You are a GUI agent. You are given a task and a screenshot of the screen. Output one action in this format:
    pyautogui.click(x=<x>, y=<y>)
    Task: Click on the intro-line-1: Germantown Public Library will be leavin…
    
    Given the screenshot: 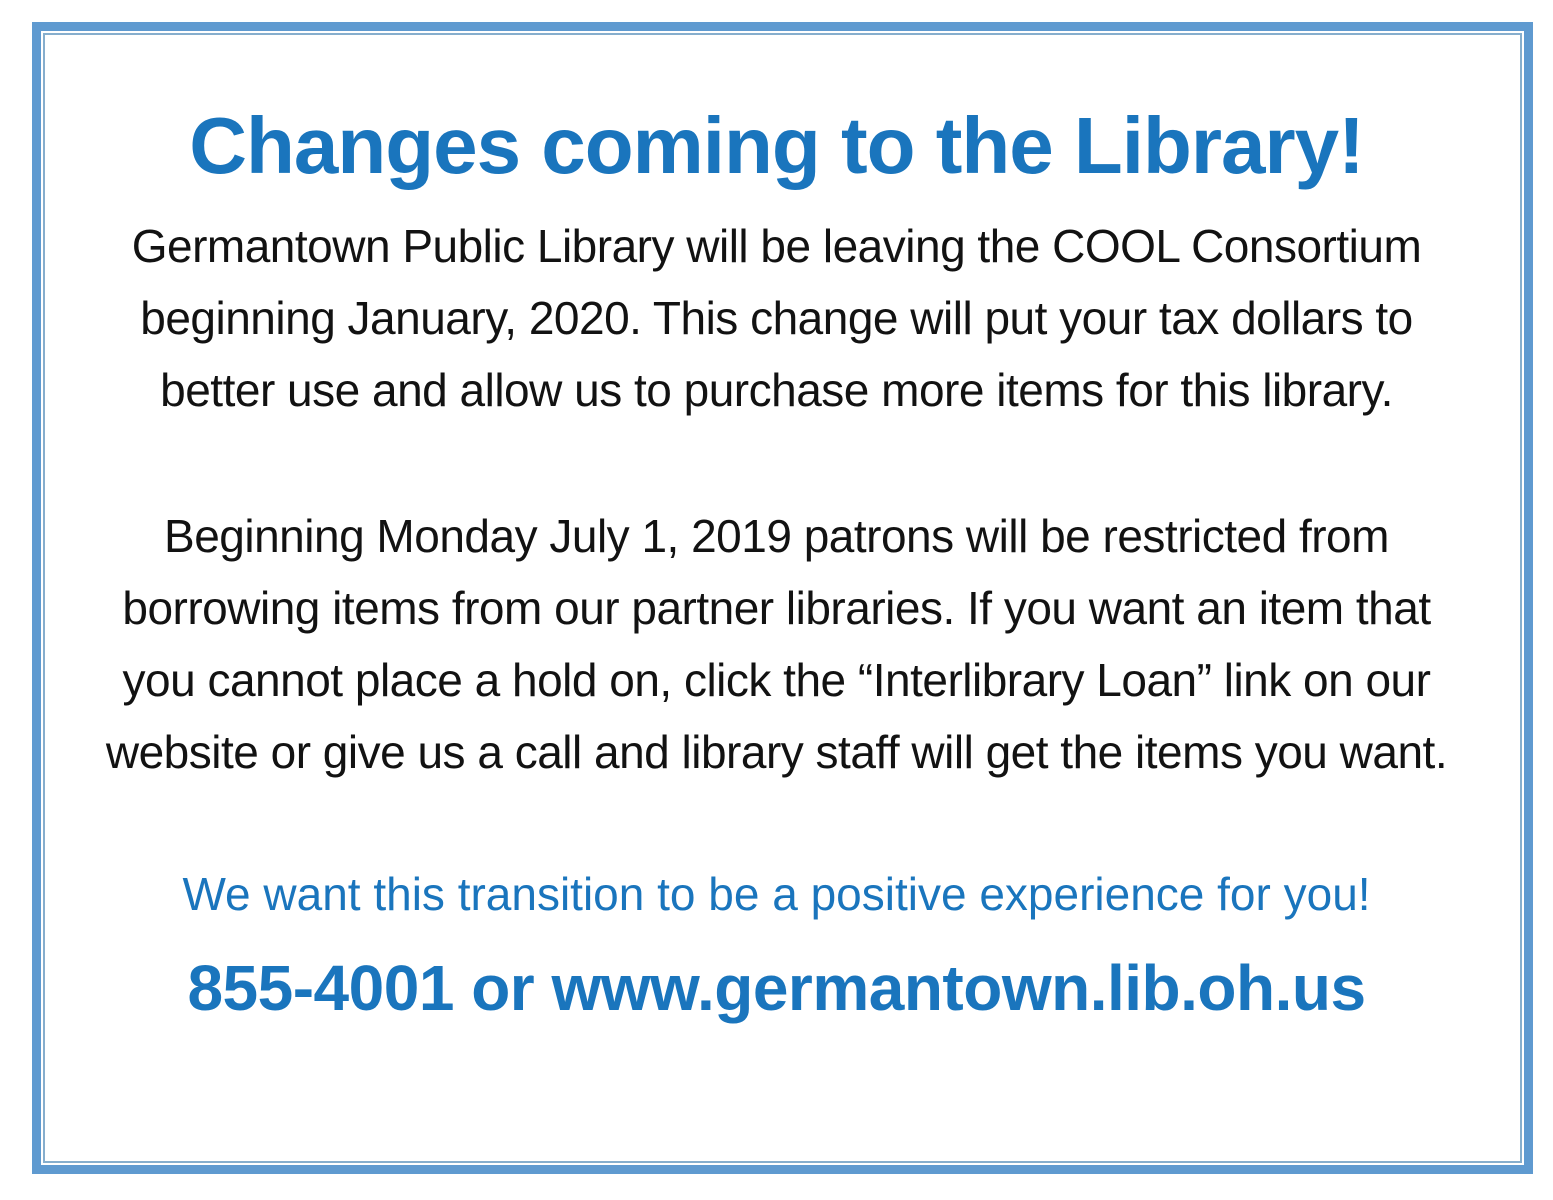 What is the action you would take?
    pyautogui.click(x=776, y=246)
    